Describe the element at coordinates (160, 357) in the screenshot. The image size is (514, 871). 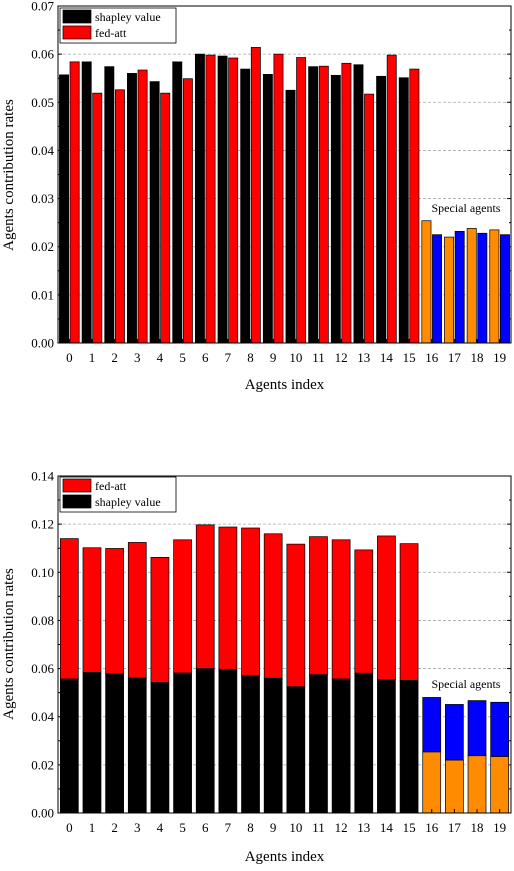
I see `x-tick-label: 4` at that location.